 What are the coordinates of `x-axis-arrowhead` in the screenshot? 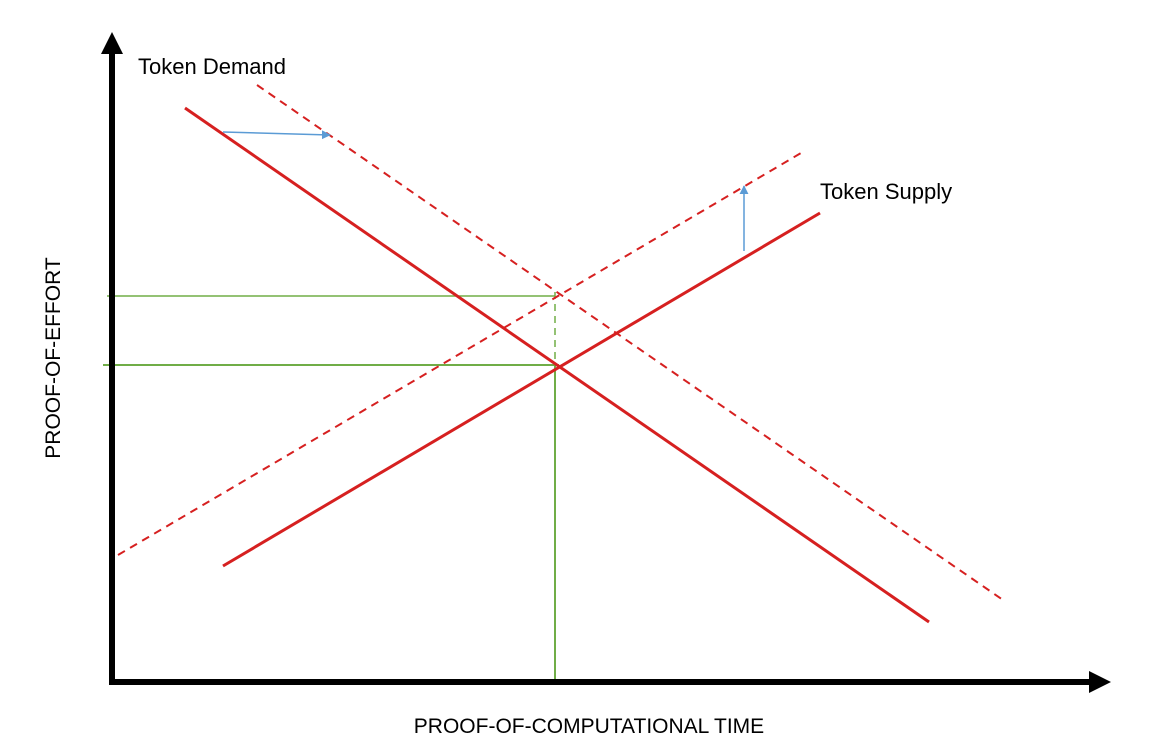 It's located at (1100, 682).